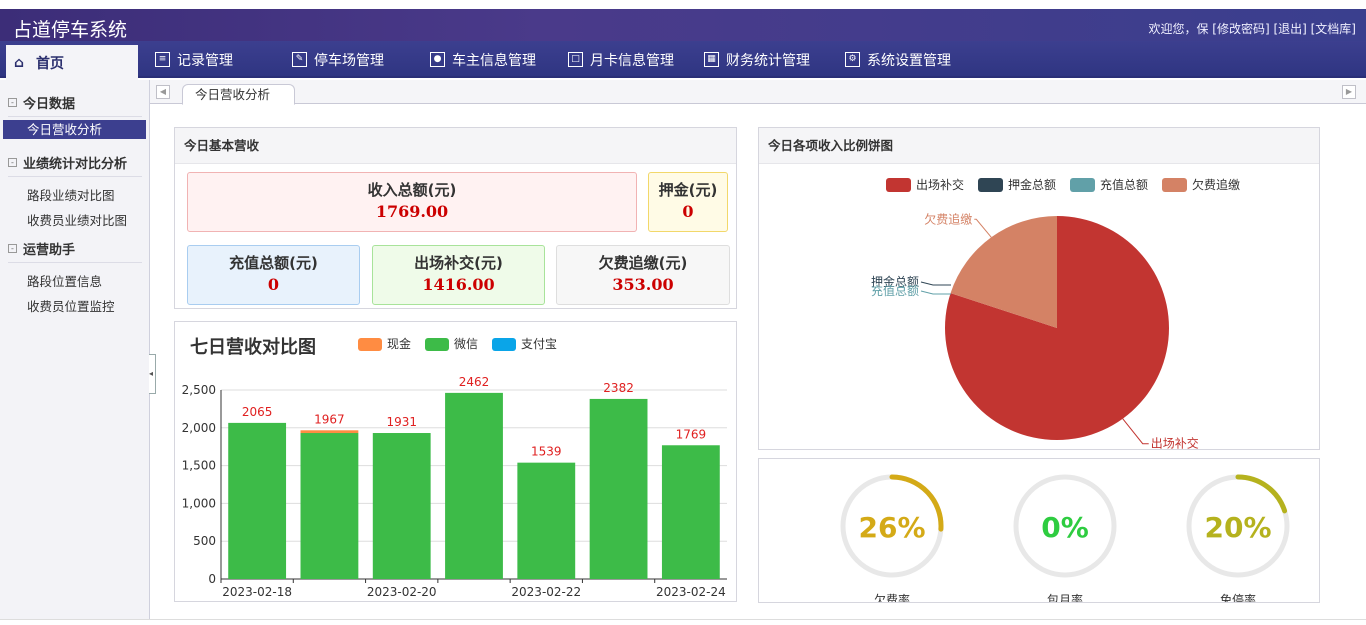  I want to click on edit-icon: ✎, so click(299, 59).